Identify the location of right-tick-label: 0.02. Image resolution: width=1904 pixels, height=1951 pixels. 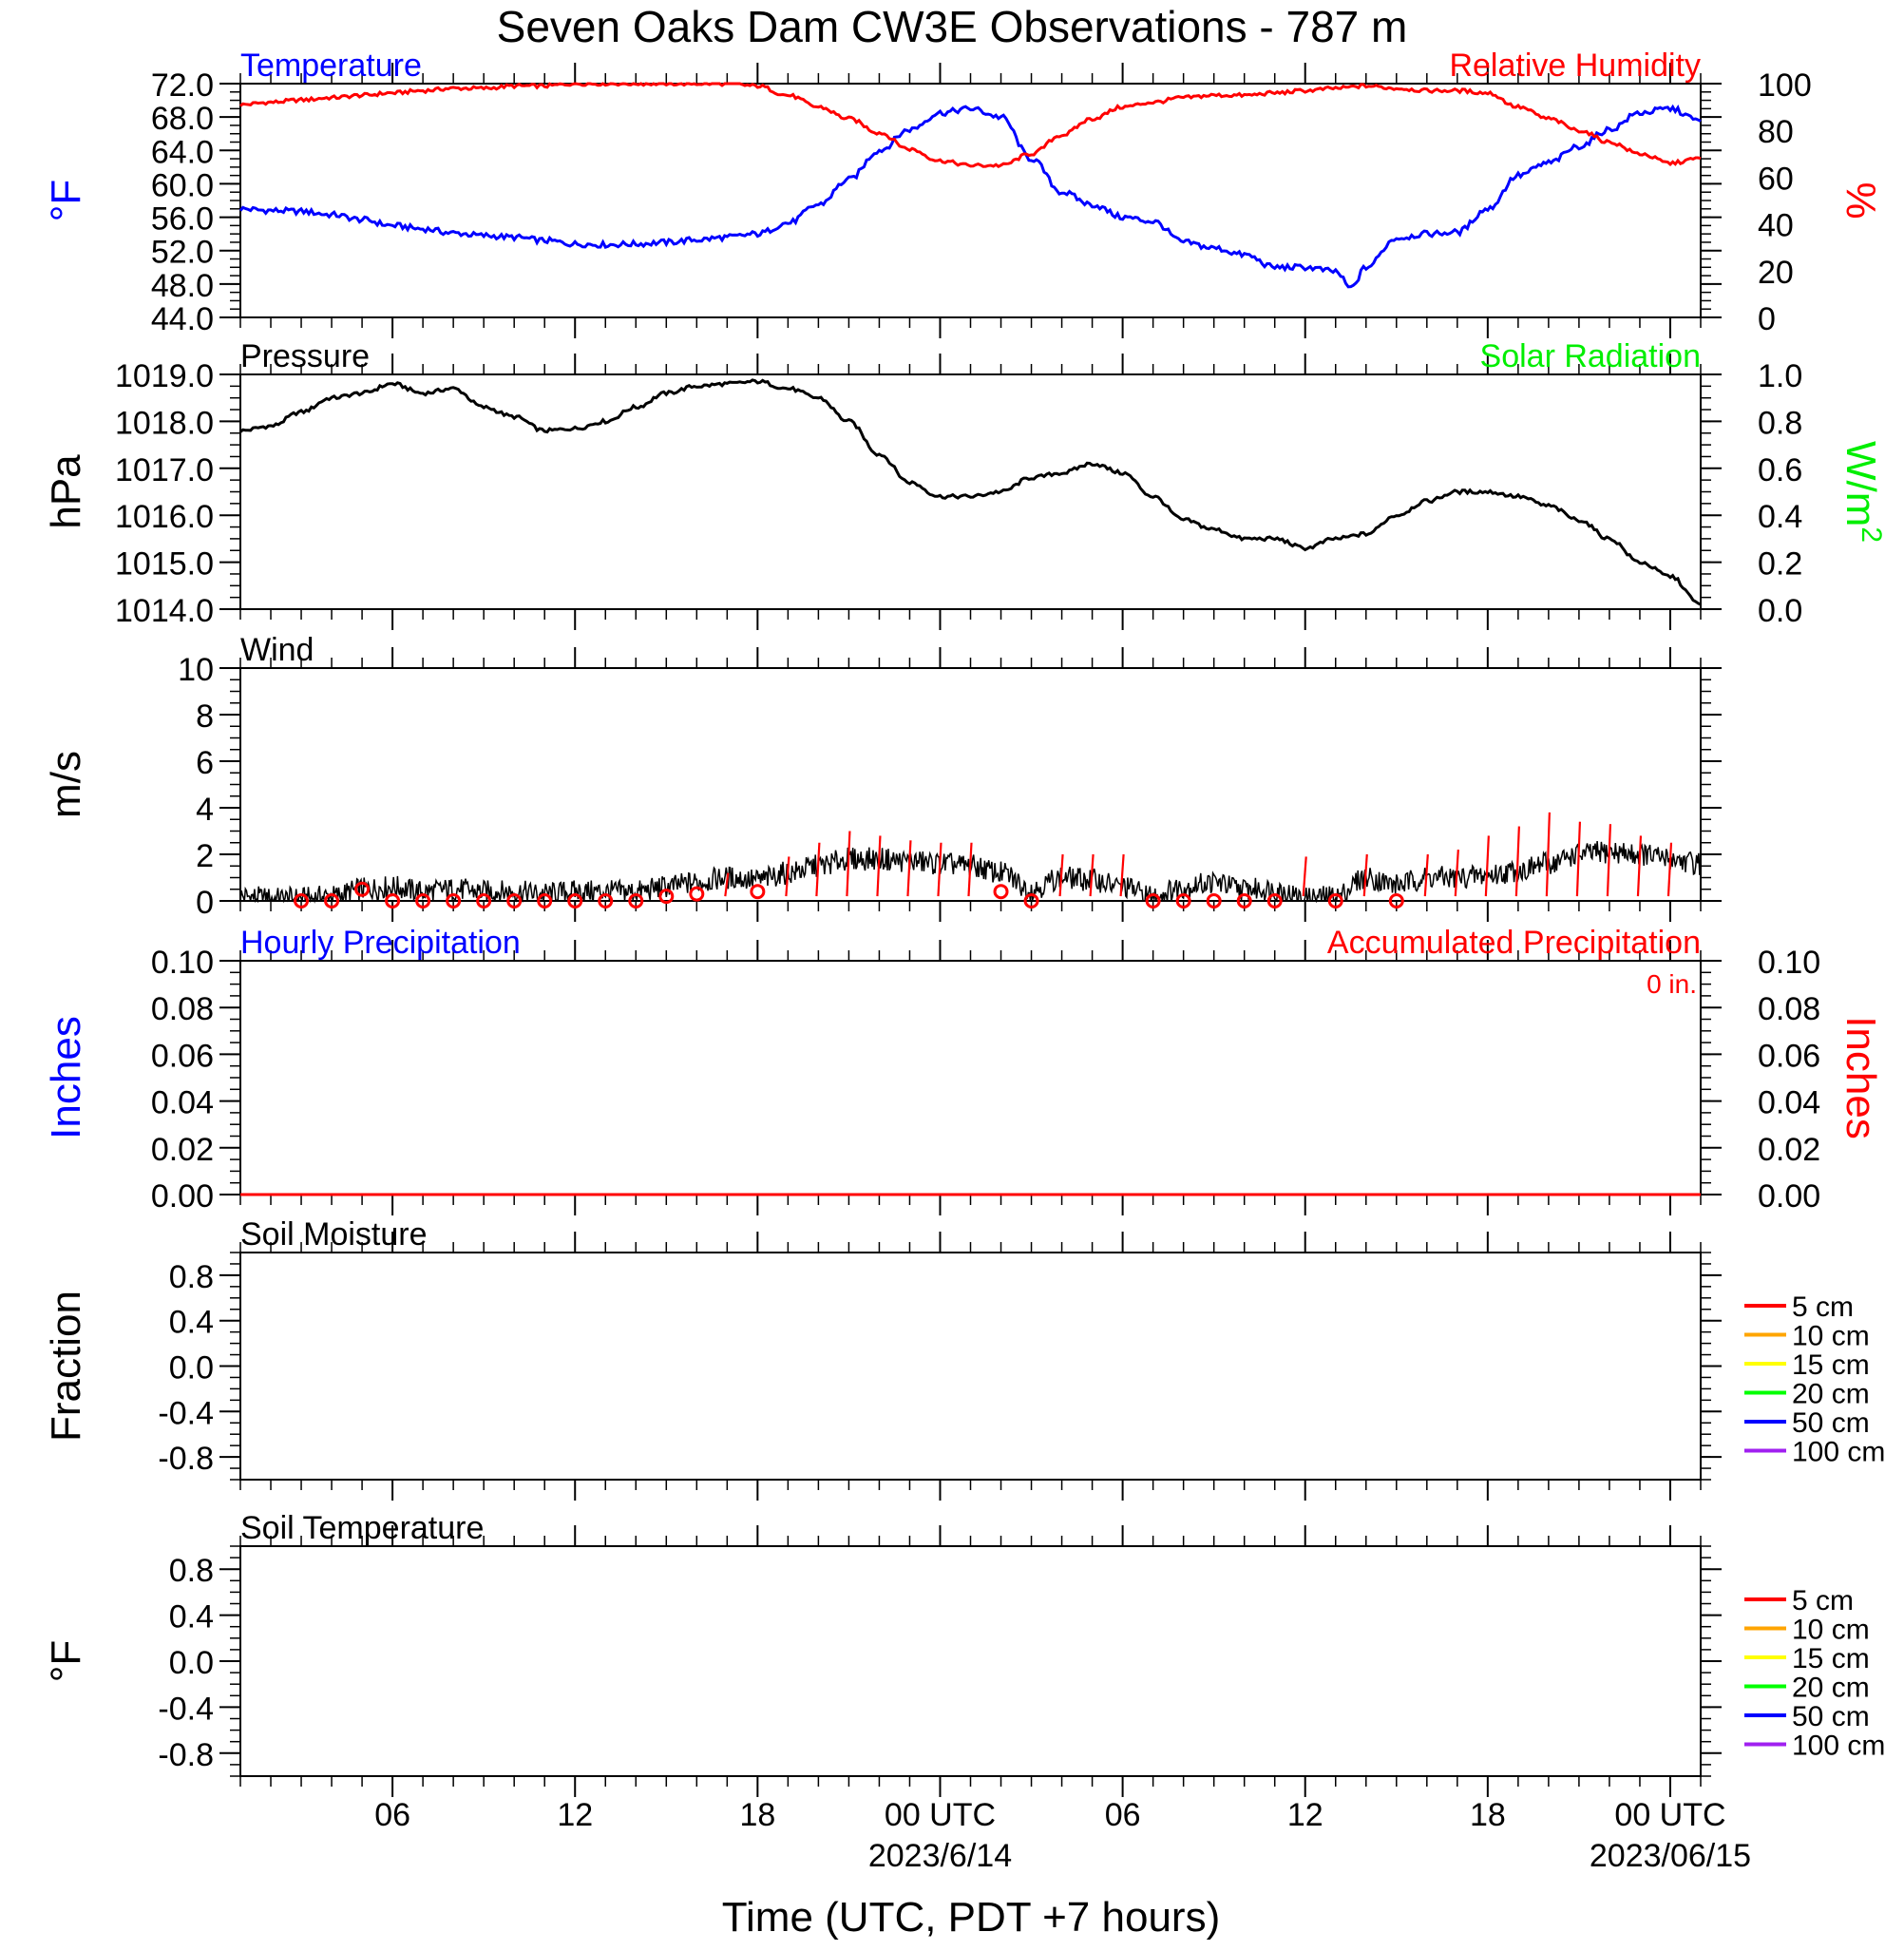
(1789, 1150).